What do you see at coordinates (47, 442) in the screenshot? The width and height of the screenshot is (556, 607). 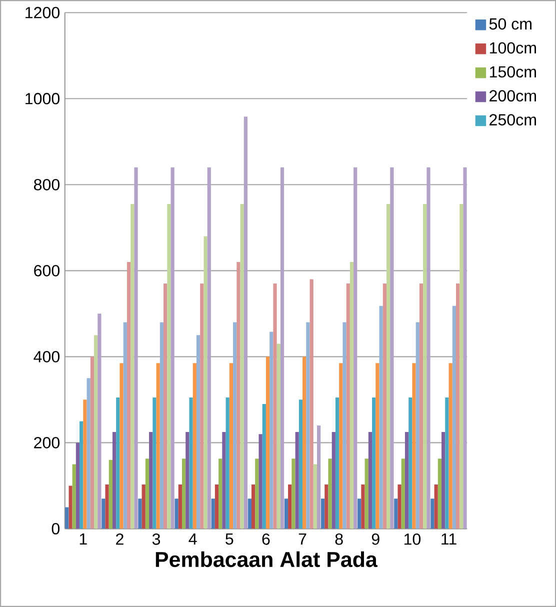 I see `y-tick-label: 200` at bounding box center [47, 442].